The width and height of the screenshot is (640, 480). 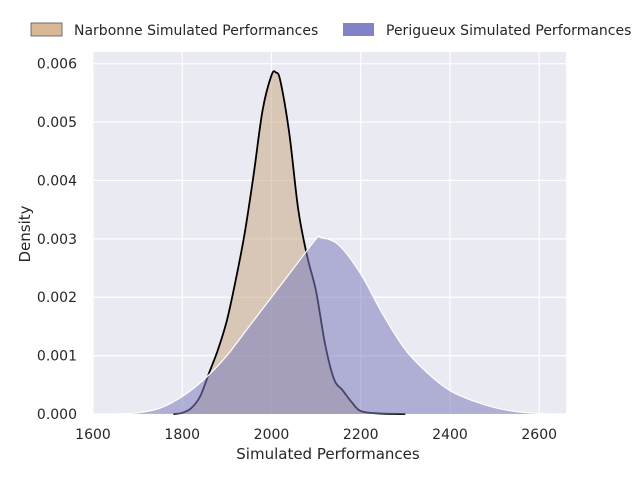 What do you see at coordinates (93, 435) in the screenshot?
I see `x-tick-label: 1600` at bounding box center [93, 435].